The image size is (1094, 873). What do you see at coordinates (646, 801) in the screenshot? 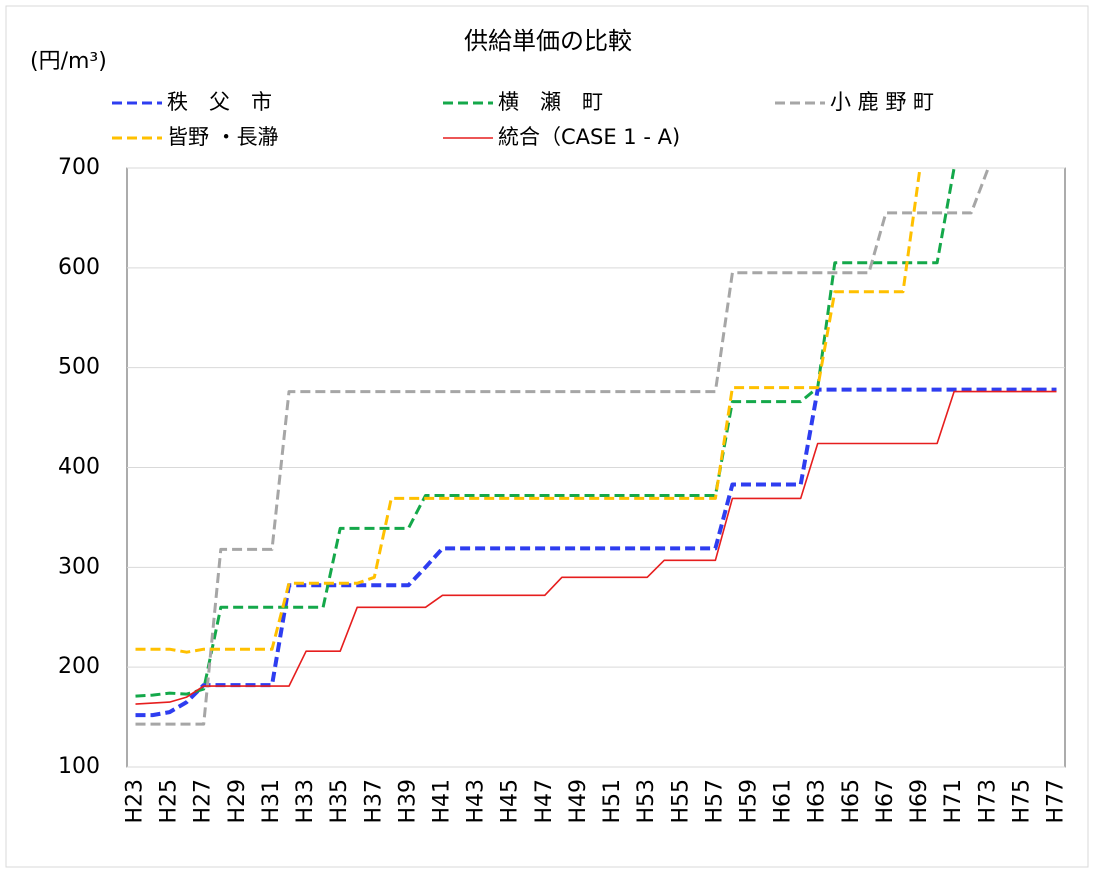
I see `x-tick-label: H53` at bounding box center [646, 801].